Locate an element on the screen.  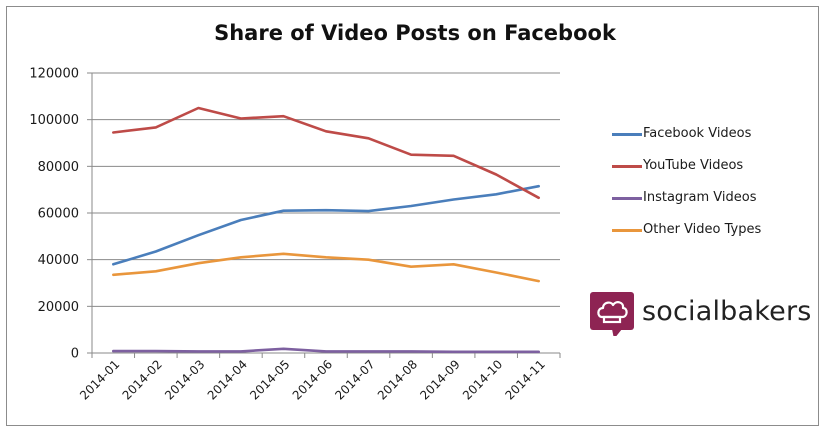
series-facebook-videosline is located at coordinates (326, 225).